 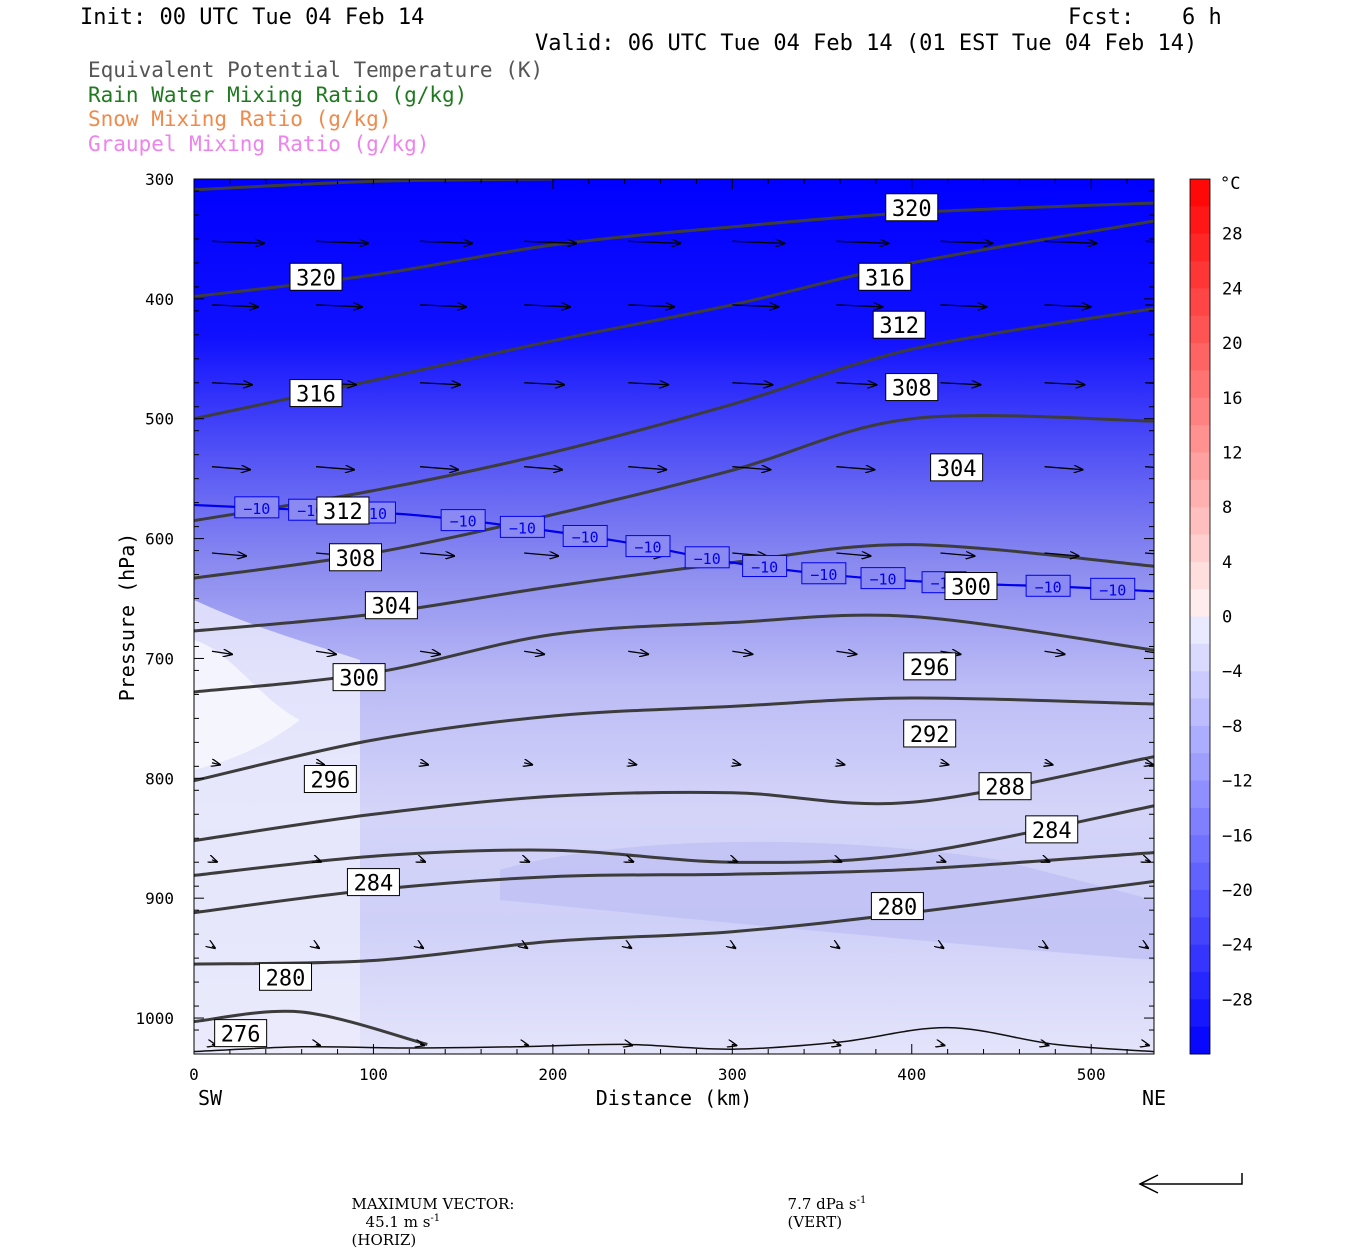 What do you see at coordinates (159, 419) in the screenshot?
I see `y-tick-label: 500` at bounding box center [159, 419].